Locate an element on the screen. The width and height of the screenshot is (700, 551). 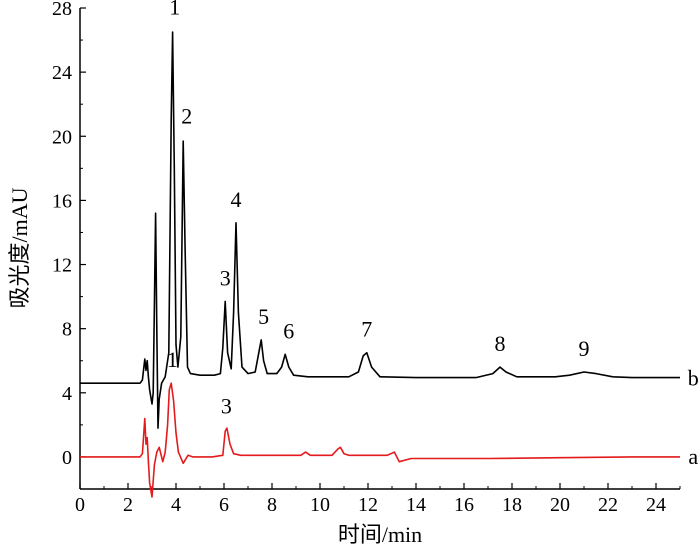
y-tick-label: 24 is located at coordinates (62, 73).